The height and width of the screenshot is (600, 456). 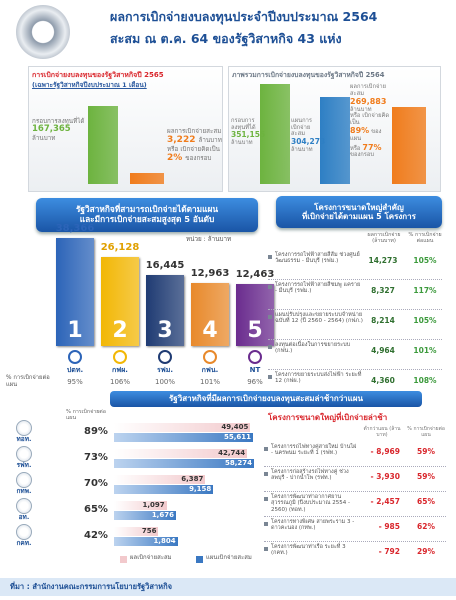 I want to click on project-pct: 105%, so click(x=425, y=320).